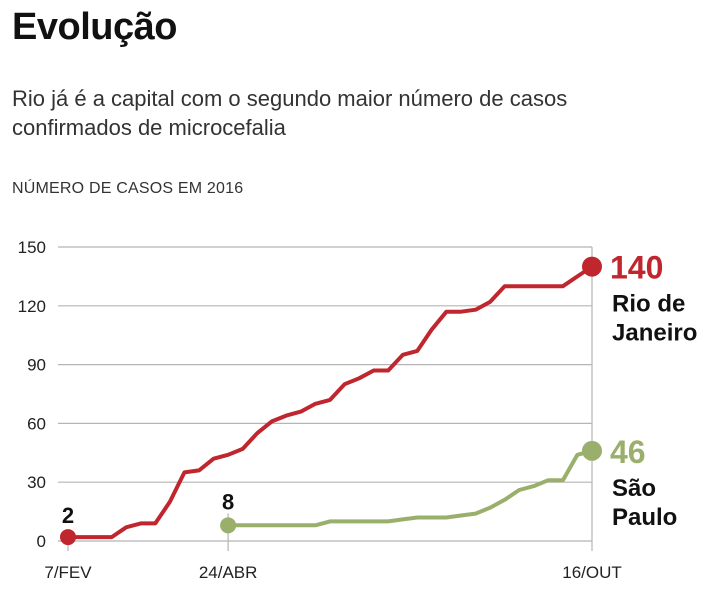 The image size is (720, 601). I want to click on y-tick-90: 90, so click(36, 365).